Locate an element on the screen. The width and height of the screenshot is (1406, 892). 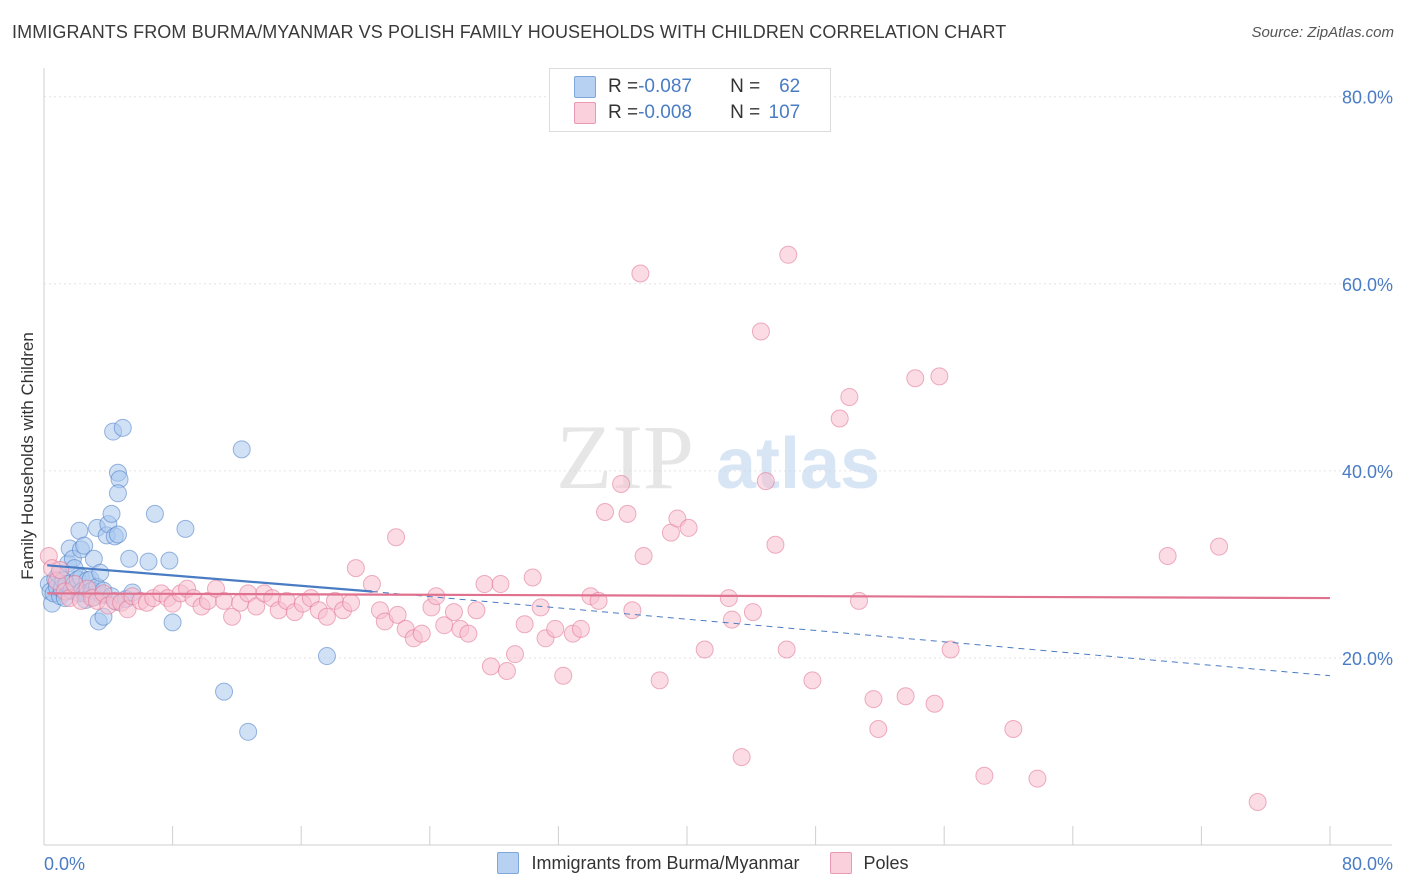
watermark-zip: ZIP is located at coordinates (625, 457).